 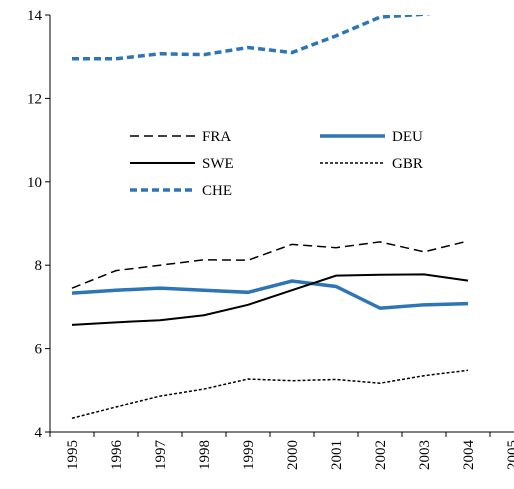 I want to click on x-tick-label: 2005, so click(x=509, y=455).